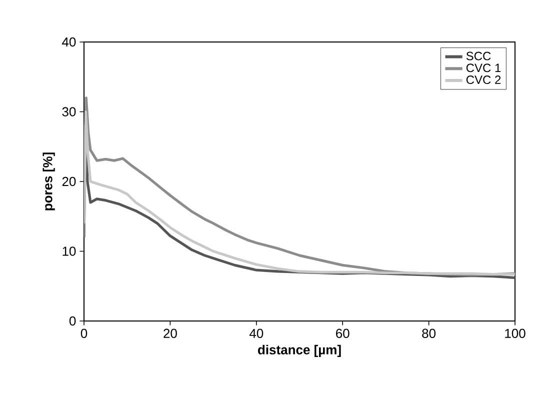 Image resolution: width=534 pixels, height=406 pixels. Describe the element at coordinates (299, 350) in the screenshot. I see `x-axis-title: distance [µm]` at that location.